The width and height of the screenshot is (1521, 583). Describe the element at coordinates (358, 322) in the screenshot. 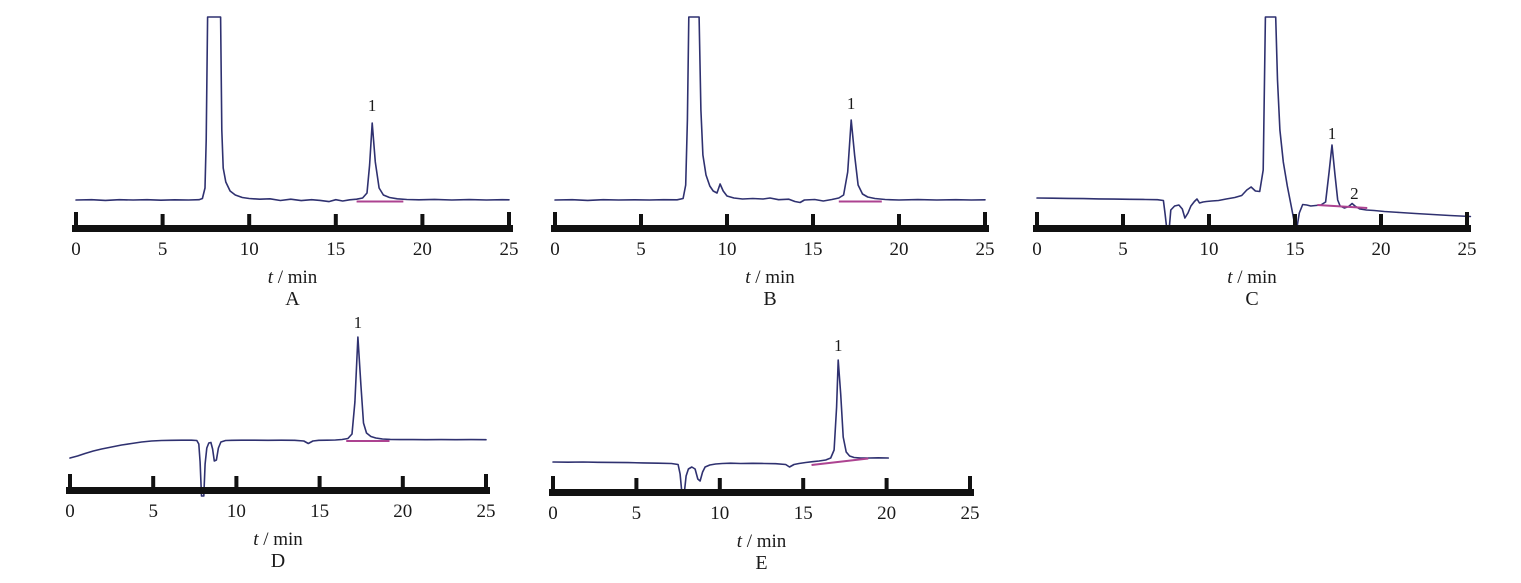

I see `peak-label-D-1: 1` at that location.